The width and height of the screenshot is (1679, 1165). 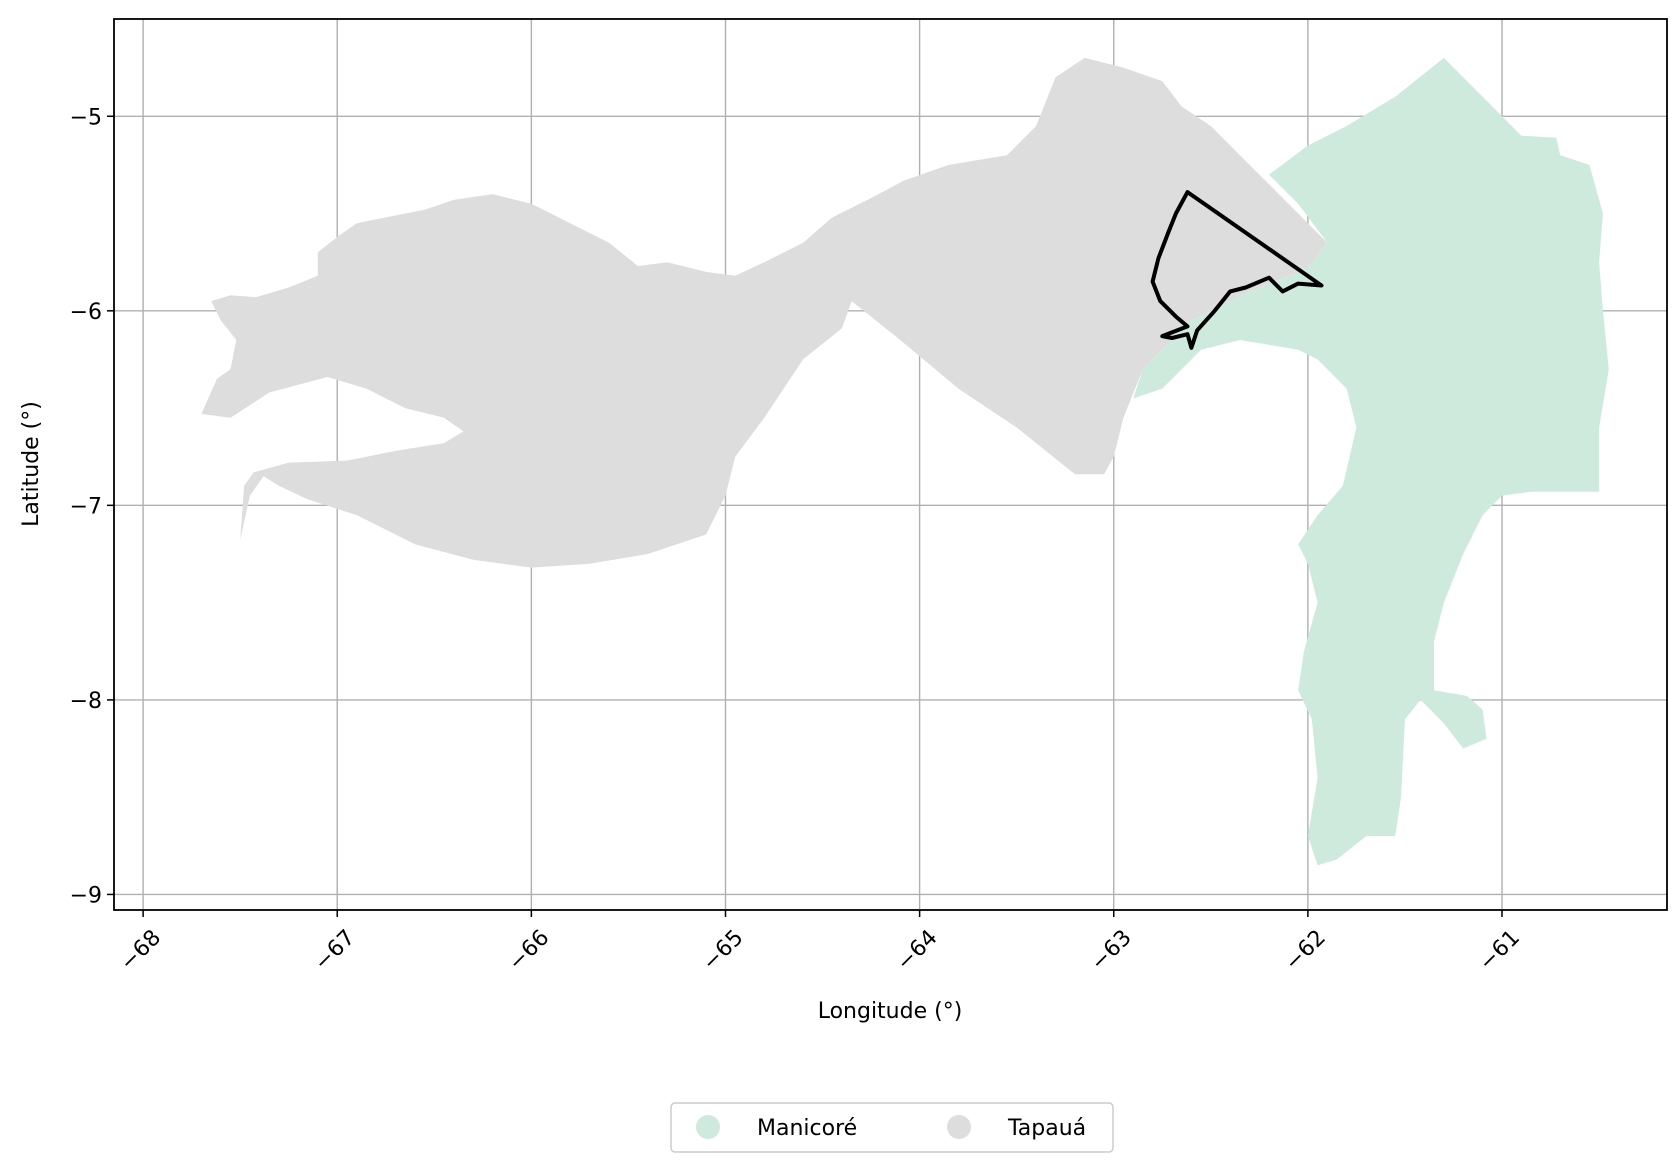 I want to click on y-tick-label-4: −9, so click(x=86, y=895).